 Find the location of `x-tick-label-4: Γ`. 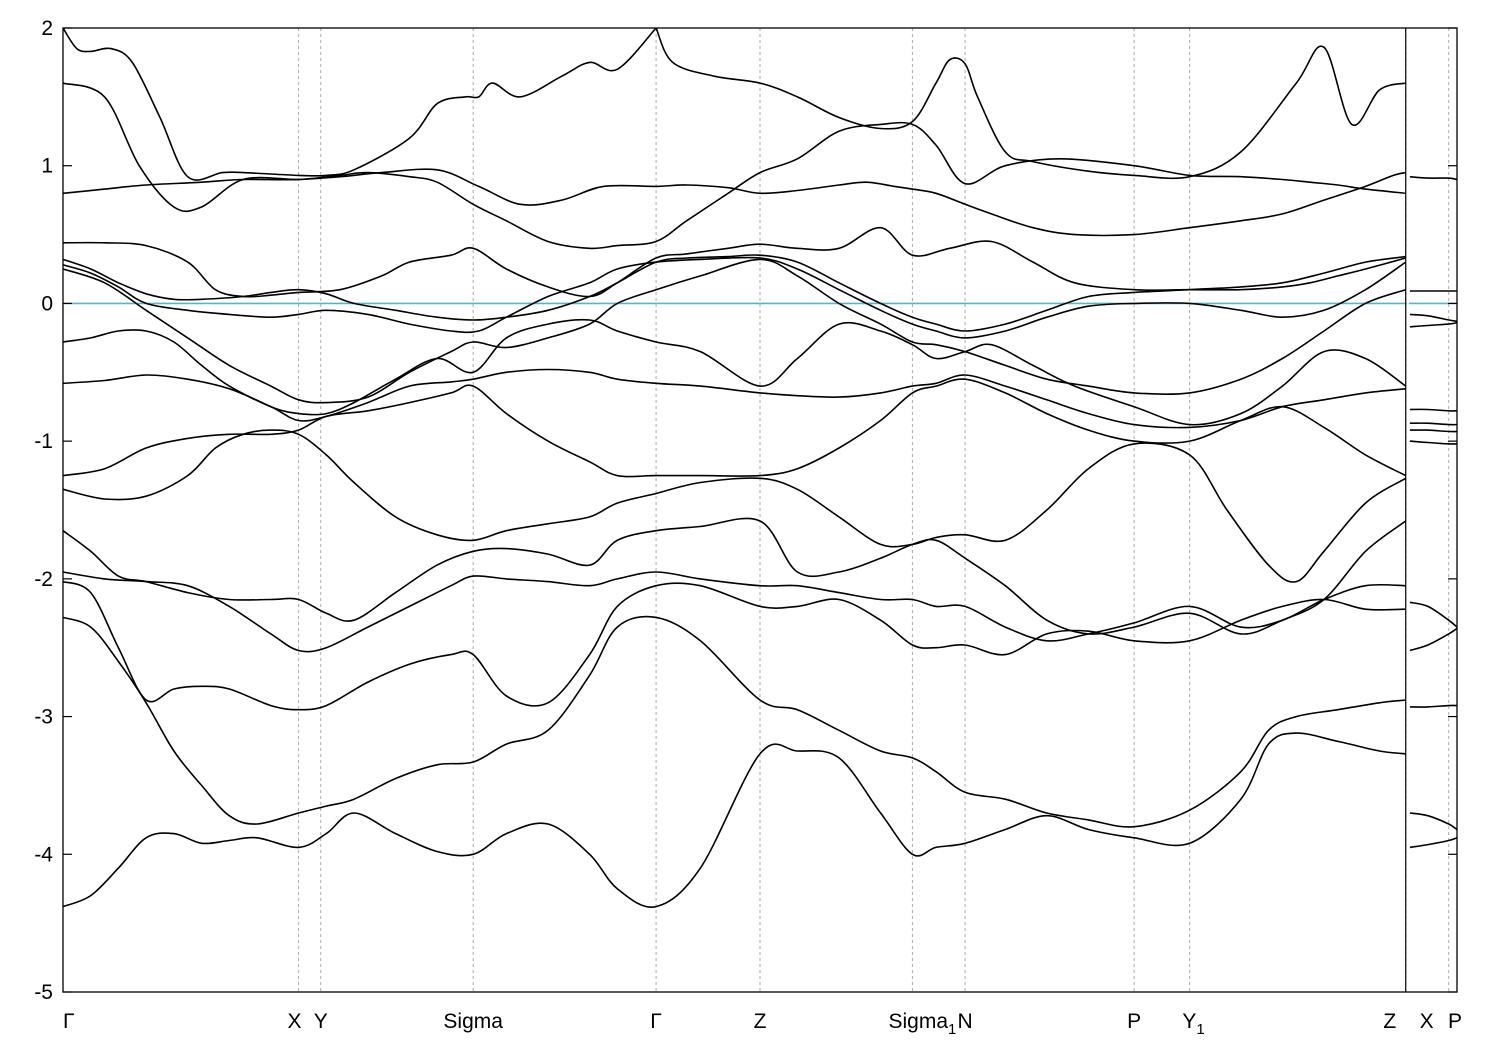

x-tick-label-4: Γ is located at coordinates (656, 1021).